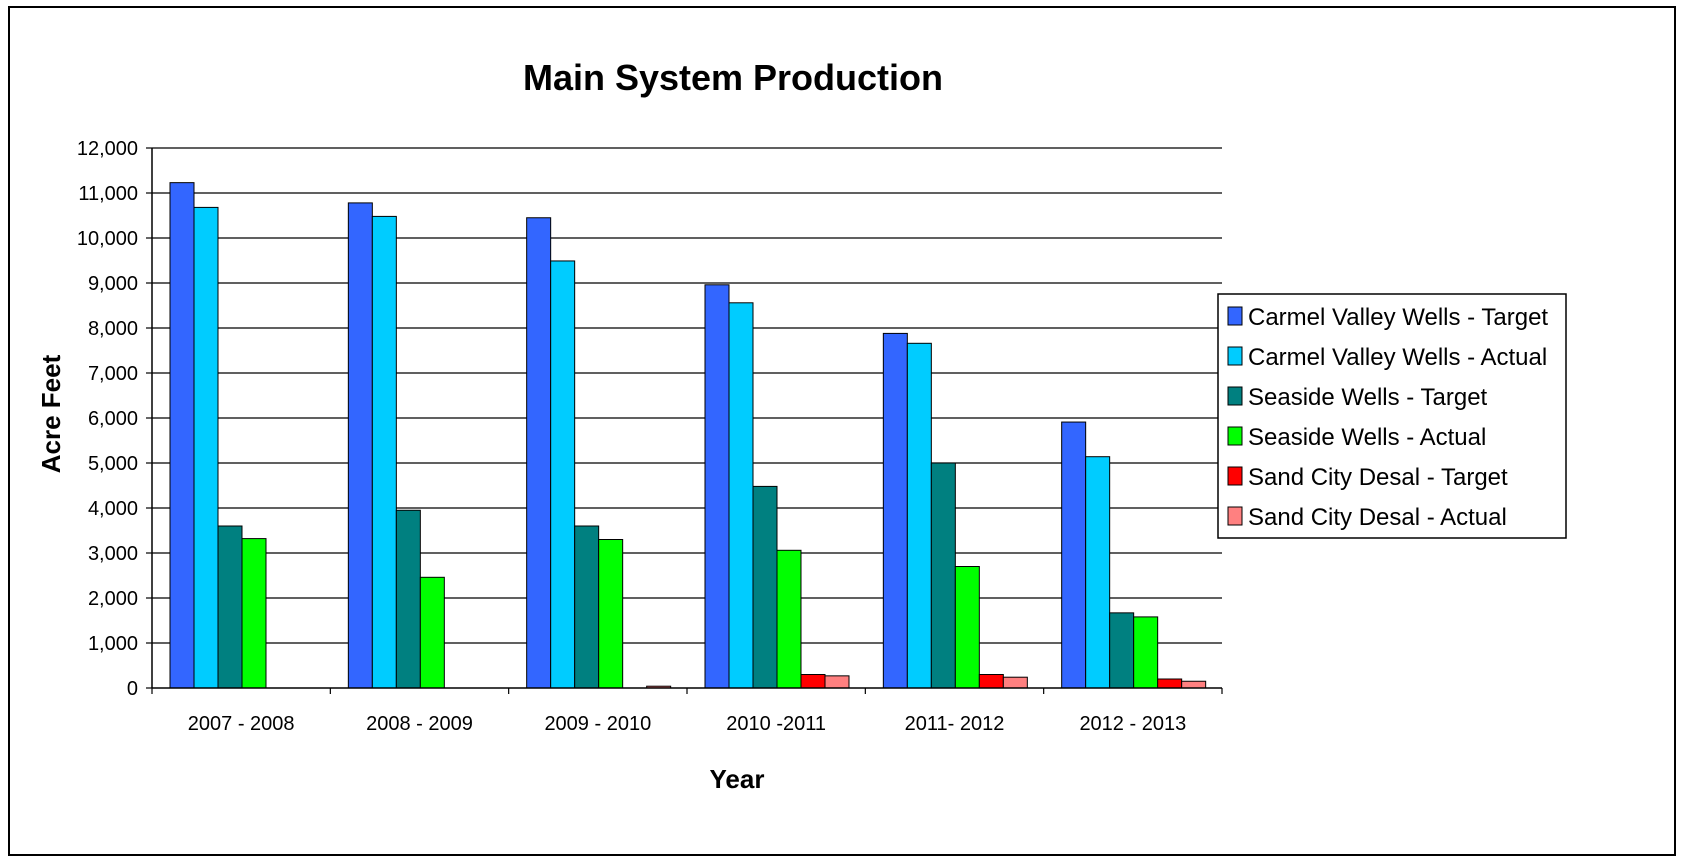 The width and height of the screenshot is (1688, 863). Describe the element at coordinates (1368, 397) in the screenshot. I see `legend-label: Seaside Wells - Target` at that location.